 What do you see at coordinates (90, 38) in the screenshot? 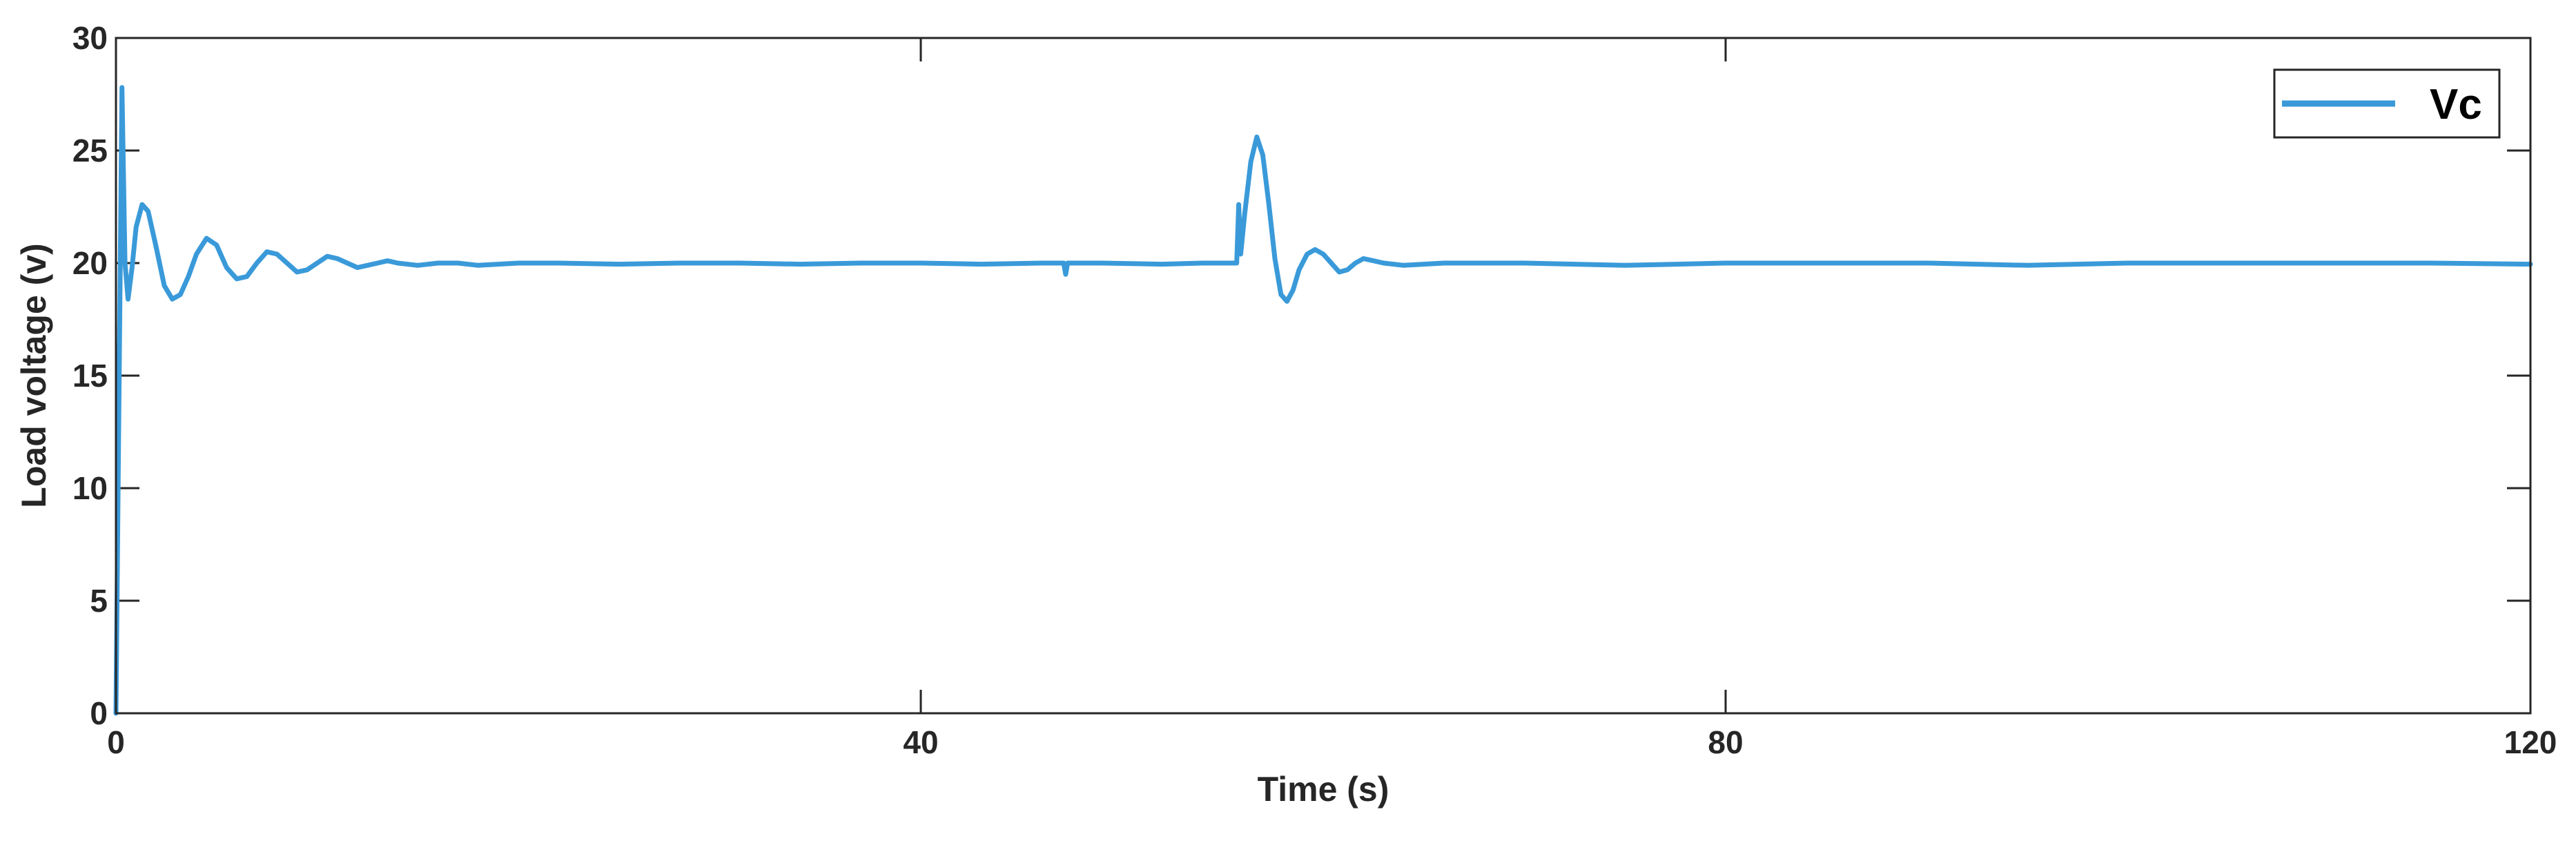
I see `y-tick-label: 30` at bounding box center [90, 38].